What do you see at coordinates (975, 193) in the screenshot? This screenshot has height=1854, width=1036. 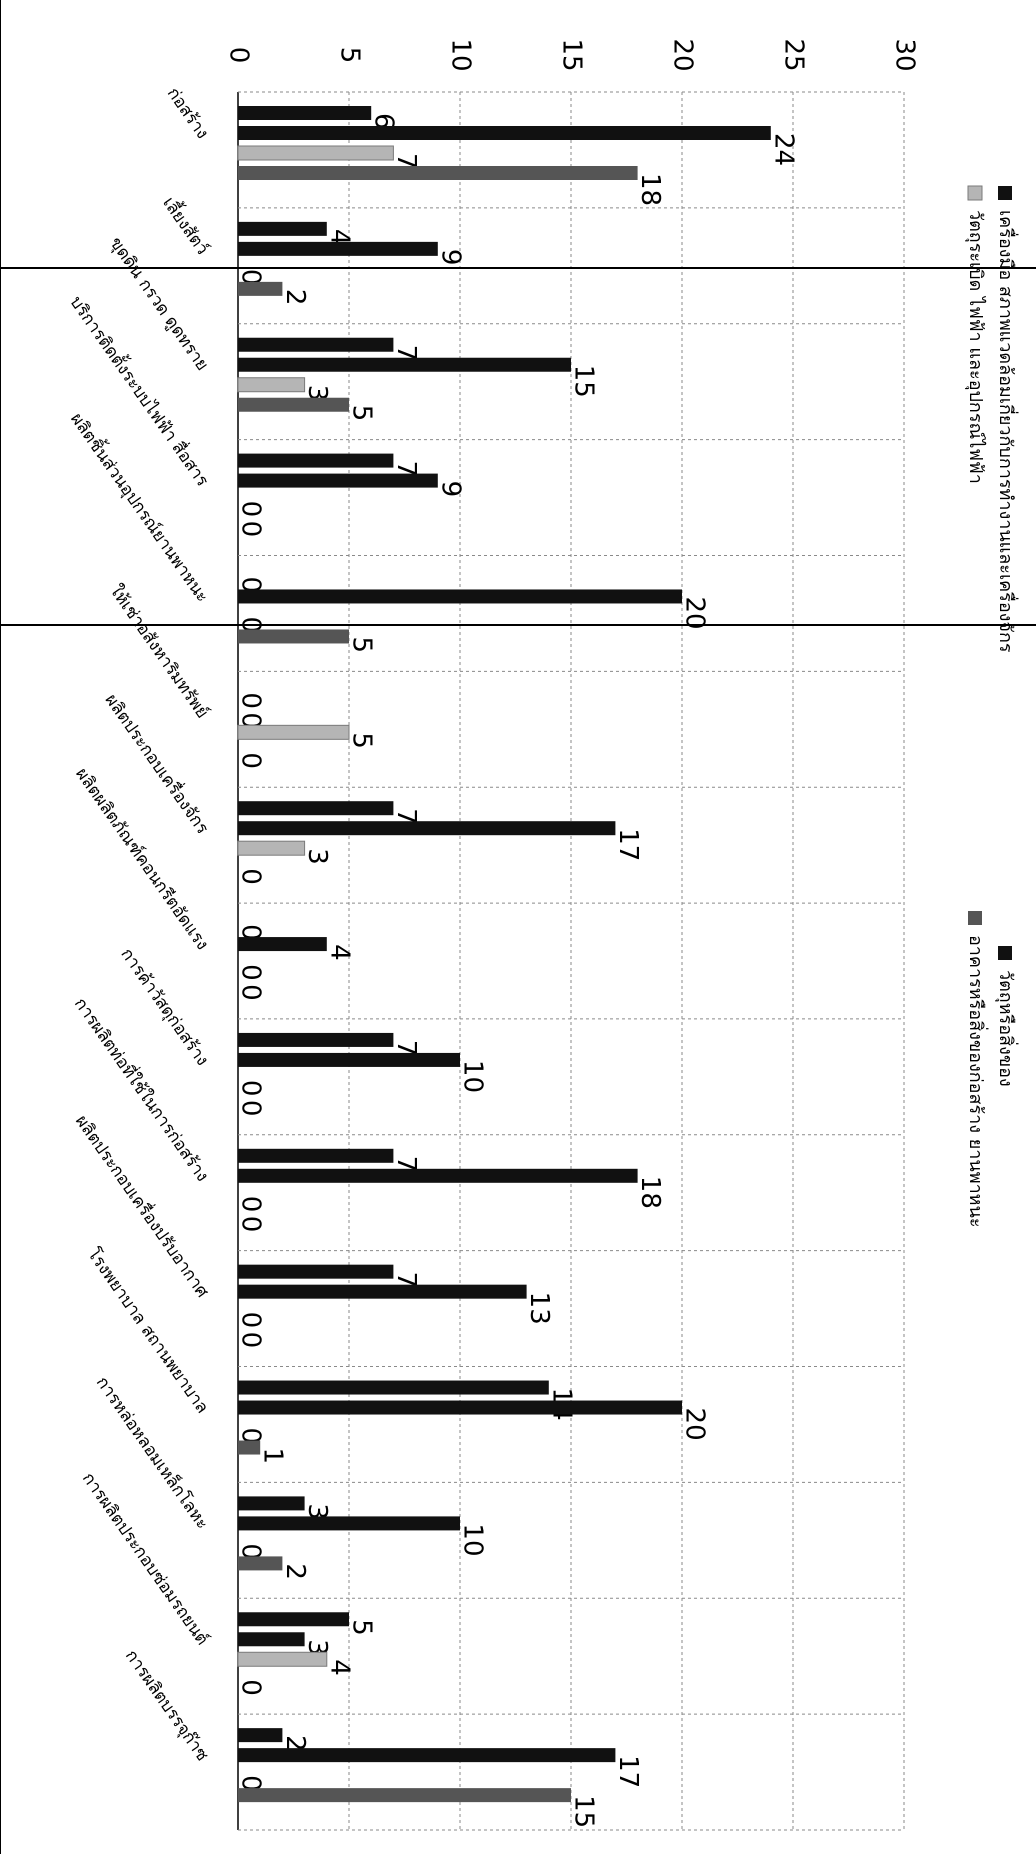 I see `legend-swatch` at bounding box center [975, 193].